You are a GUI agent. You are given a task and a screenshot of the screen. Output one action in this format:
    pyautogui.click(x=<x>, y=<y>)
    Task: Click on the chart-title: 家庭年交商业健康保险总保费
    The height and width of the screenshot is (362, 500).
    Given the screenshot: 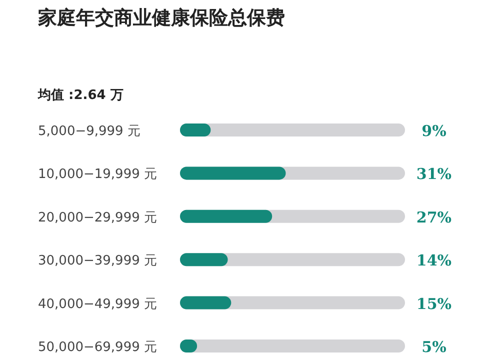 What is the action you would take?
    pyautogui.click(x=161, y=18)
    